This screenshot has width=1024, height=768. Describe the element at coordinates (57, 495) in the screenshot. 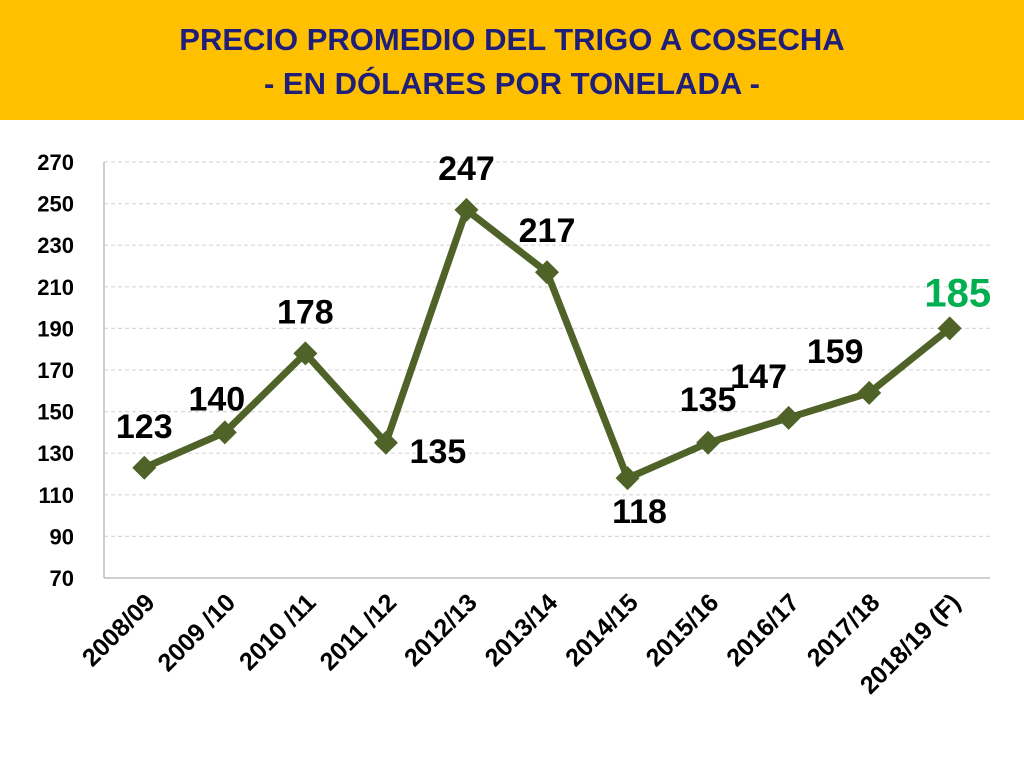

I see `y-tick-label: 110` at that location.